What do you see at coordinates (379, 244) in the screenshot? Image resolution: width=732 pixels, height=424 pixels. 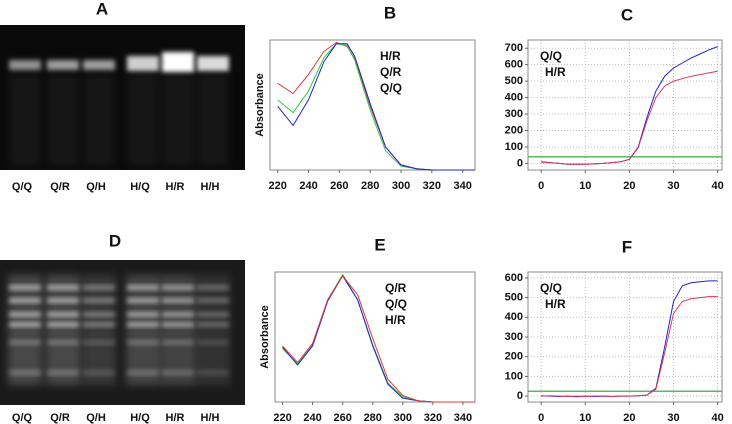 I see `panel-label: E` at bounding box center [379, 244].